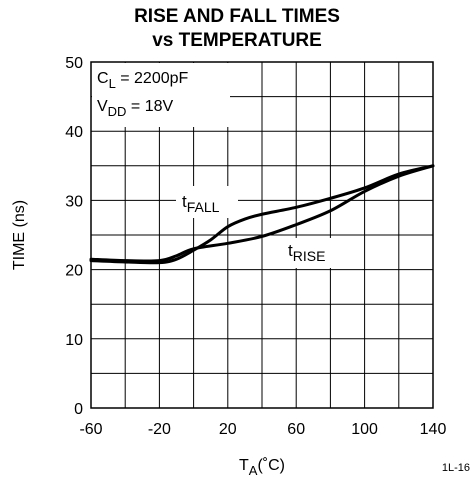  Describe the element at coordinates (253, 470) in the screenshot. I see `x-axis-label-sub: A` at that location.